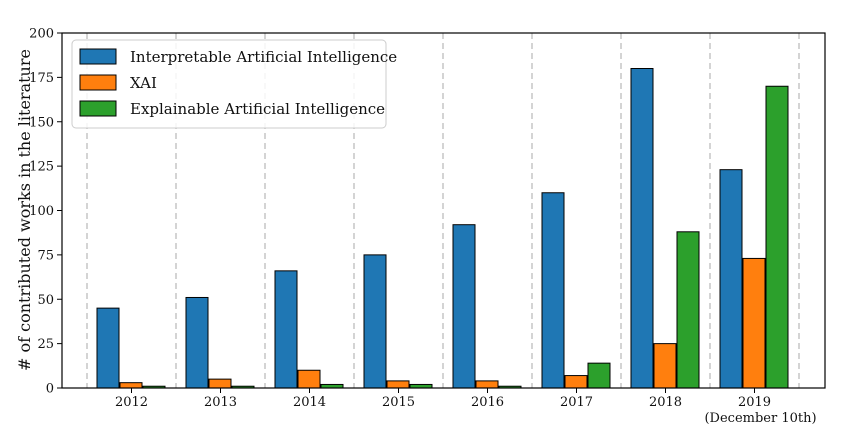  Describe the element at coordinates (220, 383) in the screenshot. I see `bar-xai-2013` at that location.